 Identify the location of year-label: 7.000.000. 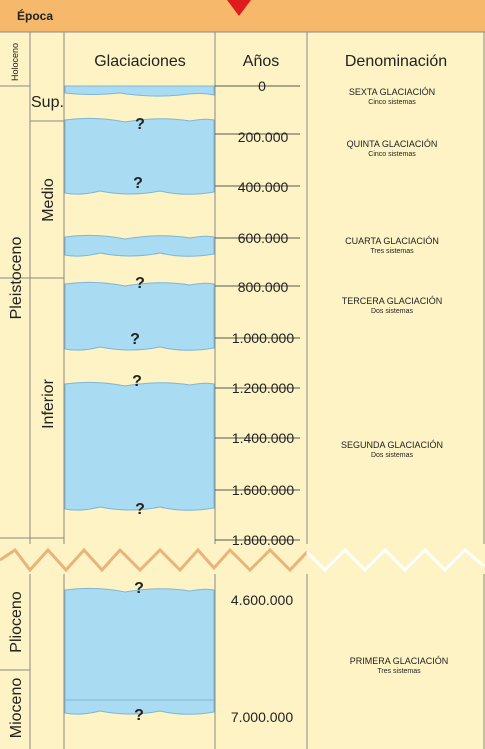
(262, 717).